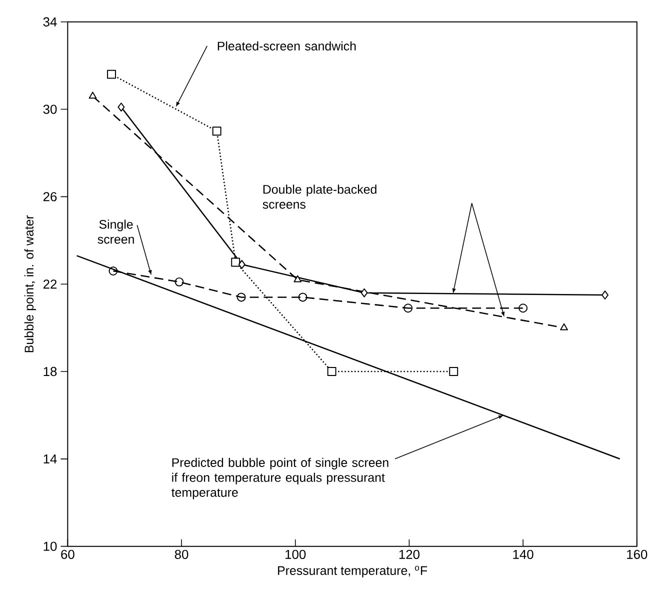  I want to click on y-tick-label: 10, so click(50, 546).